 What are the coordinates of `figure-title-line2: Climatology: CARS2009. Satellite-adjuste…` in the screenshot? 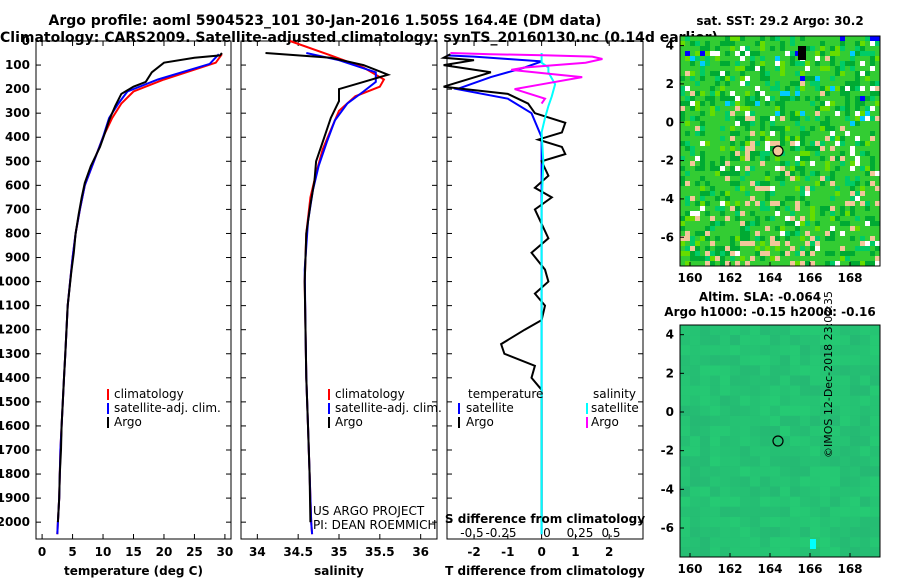 It's located at (359, 38).